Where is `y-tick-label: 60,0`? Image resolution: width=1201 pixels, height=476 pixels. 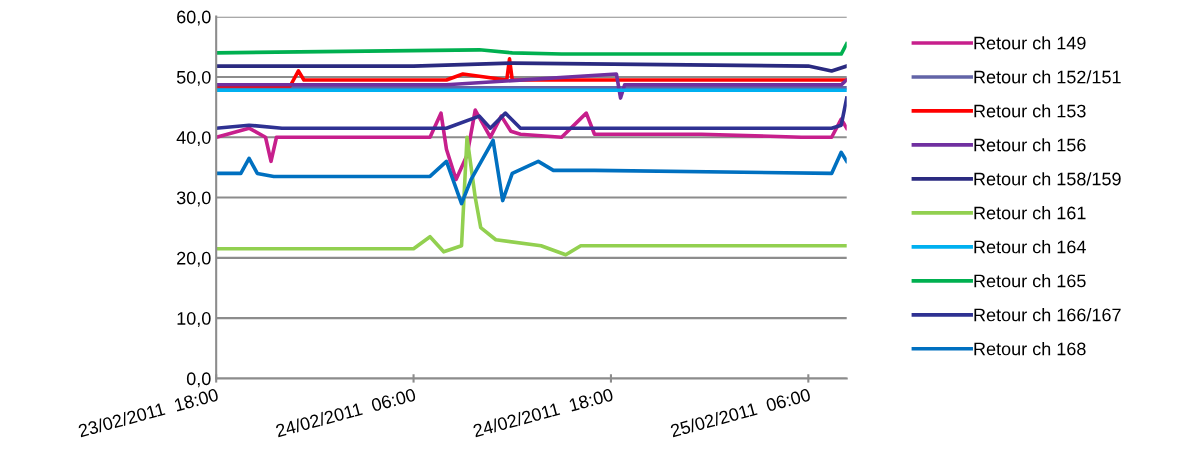 y-tick-label: 60,0 is located at coordinates (194, 18).